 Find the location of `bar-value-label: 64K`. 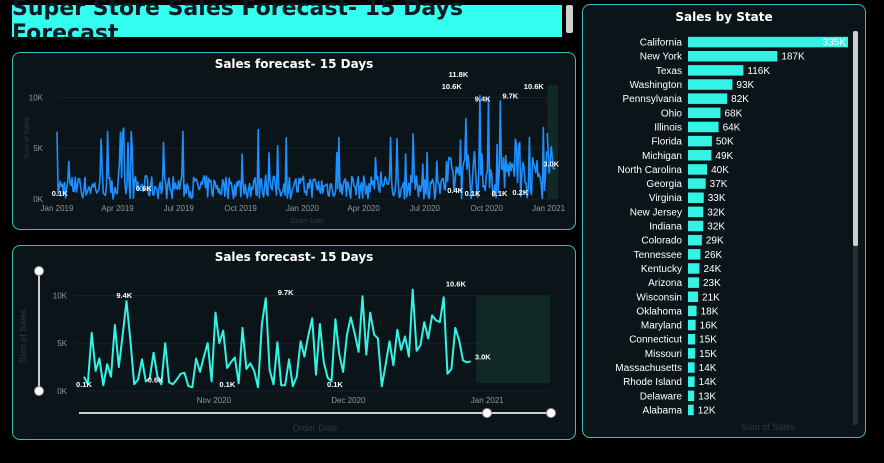

bar-value-label: 64K is located at coordinates (732, 127).